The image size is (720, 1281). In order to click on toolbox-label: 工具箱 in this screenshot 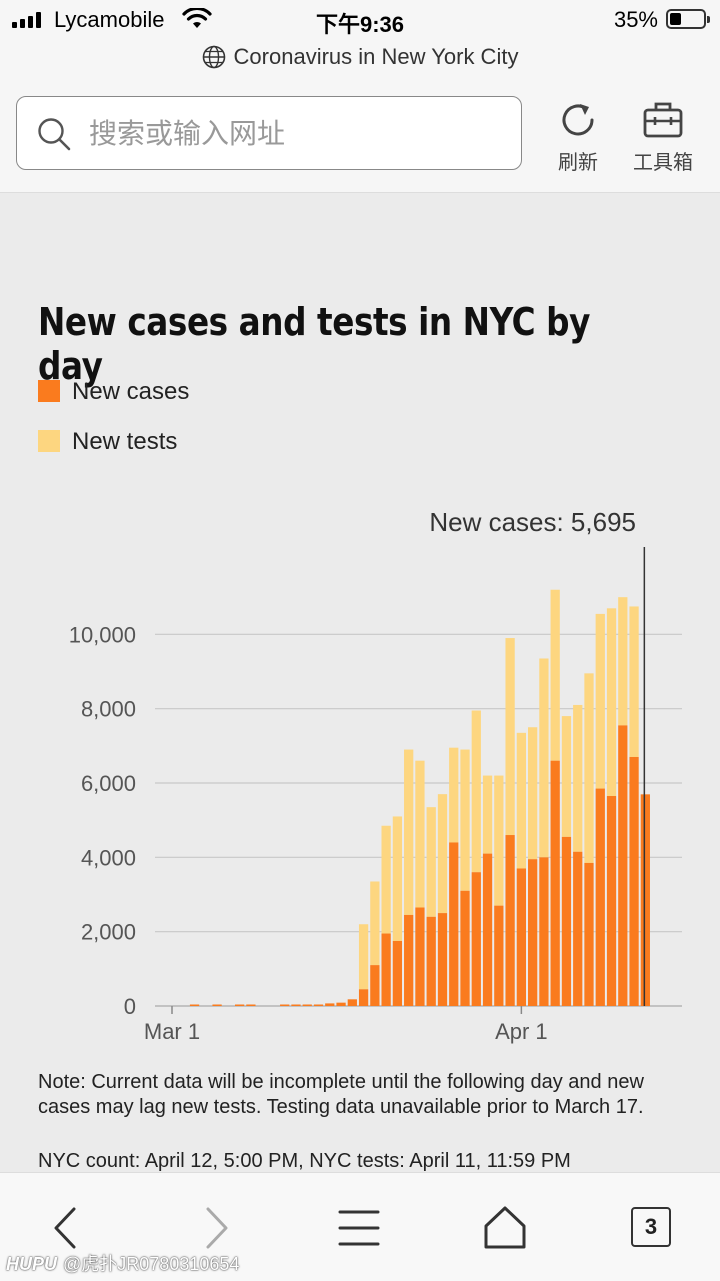, I will do `click(663, 163)`.